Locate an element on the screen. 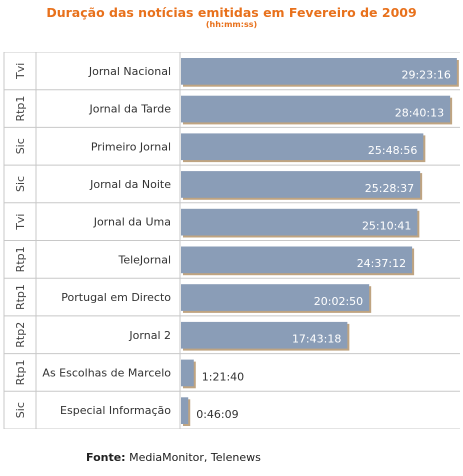  value-label: 25:10:41 is located at coordinates (386, 226).